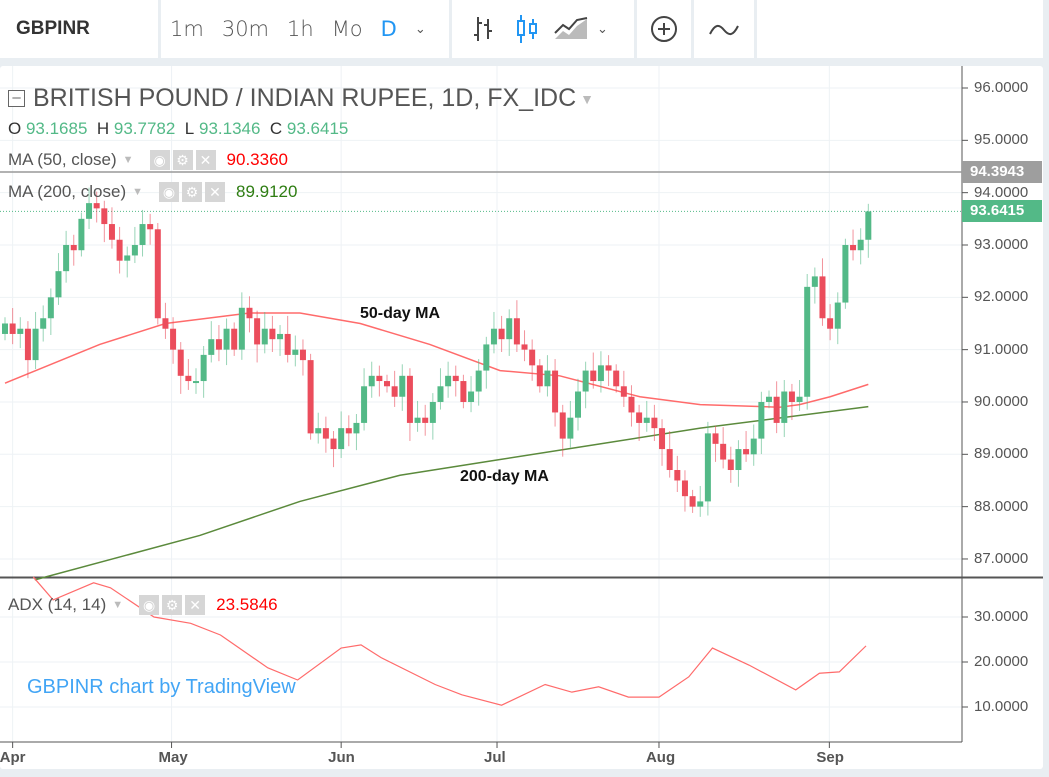 This screenshot has height=777, width=1049. Describe the element at coordinates (483, 29) in the screenshot. I see `bars-icon` at that location.